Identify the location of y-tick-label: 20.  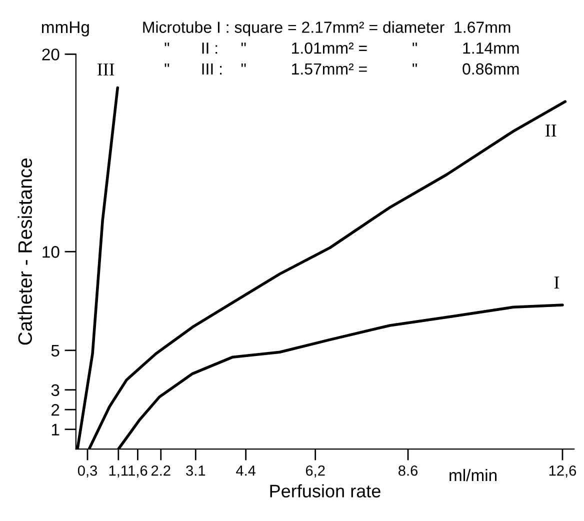
(51, 54).